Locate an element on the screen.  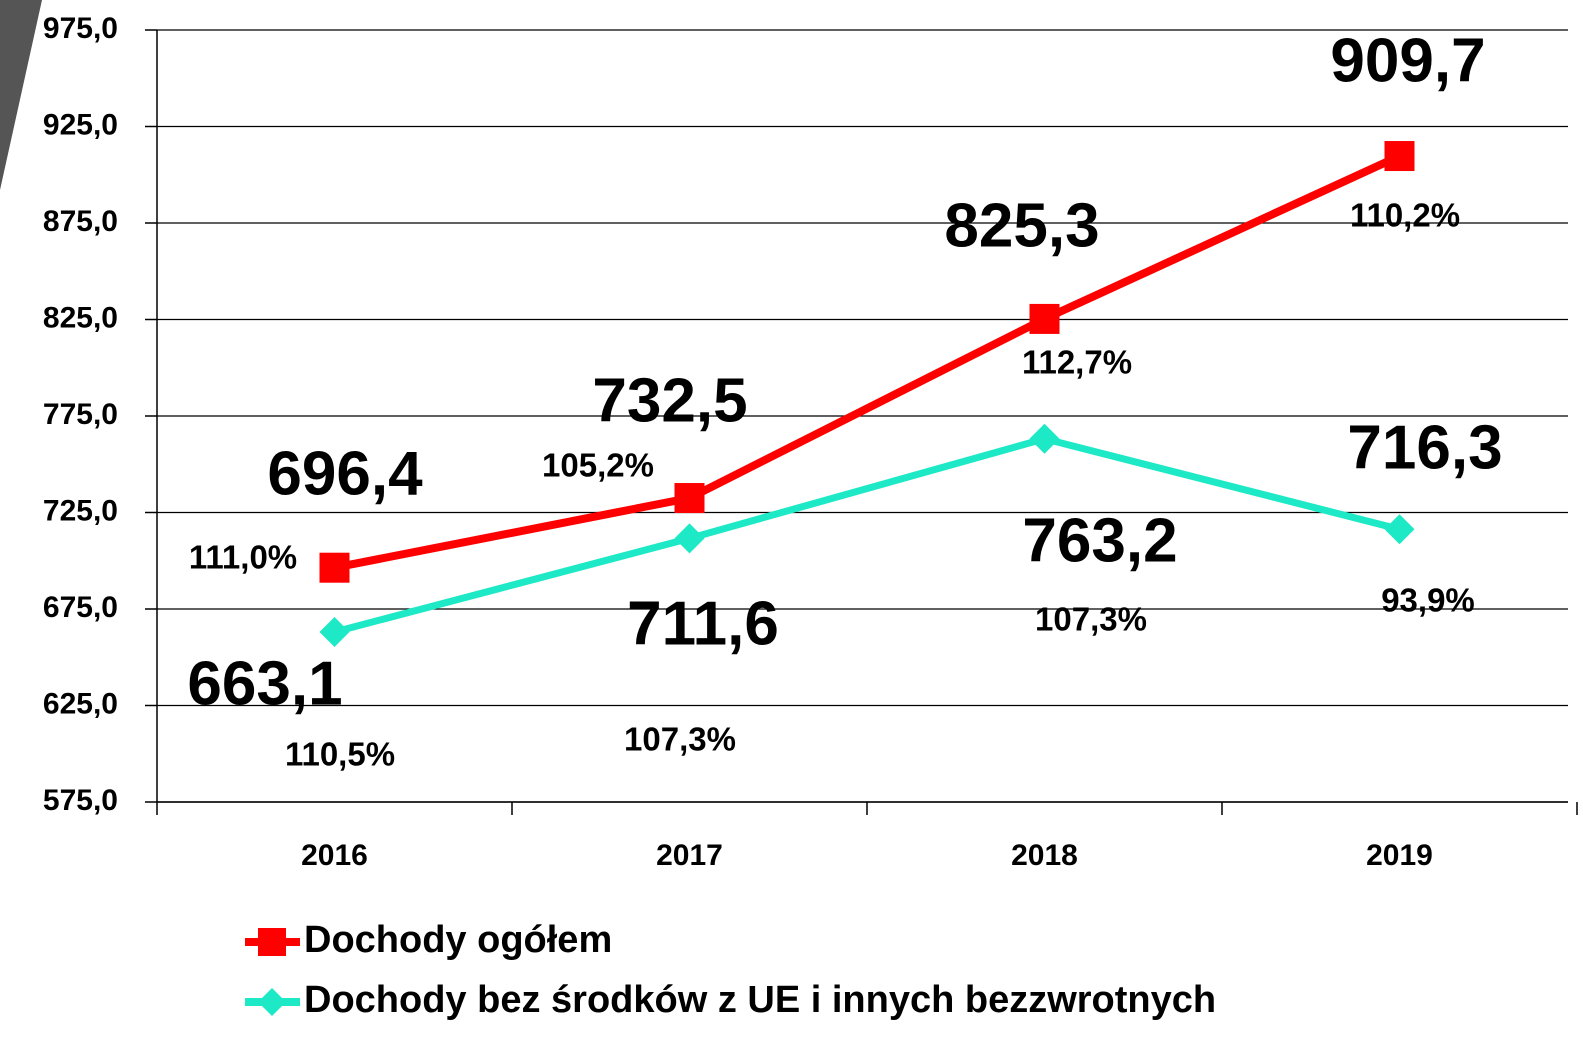
x-tick-label: 2018 is located at coordinates (1044, 855).